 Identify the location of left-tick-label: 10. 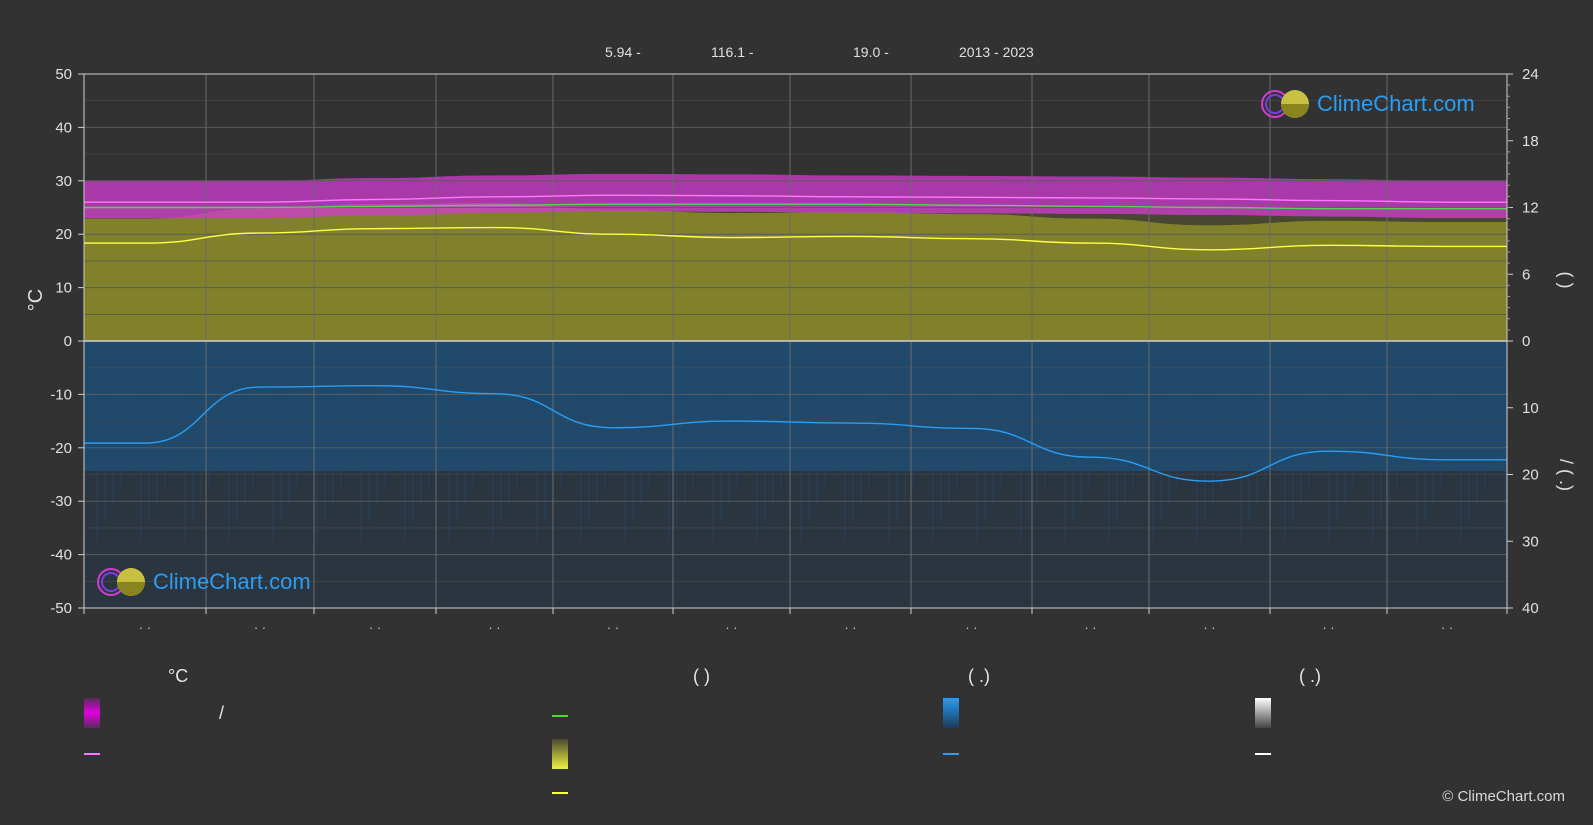
(63, 288).